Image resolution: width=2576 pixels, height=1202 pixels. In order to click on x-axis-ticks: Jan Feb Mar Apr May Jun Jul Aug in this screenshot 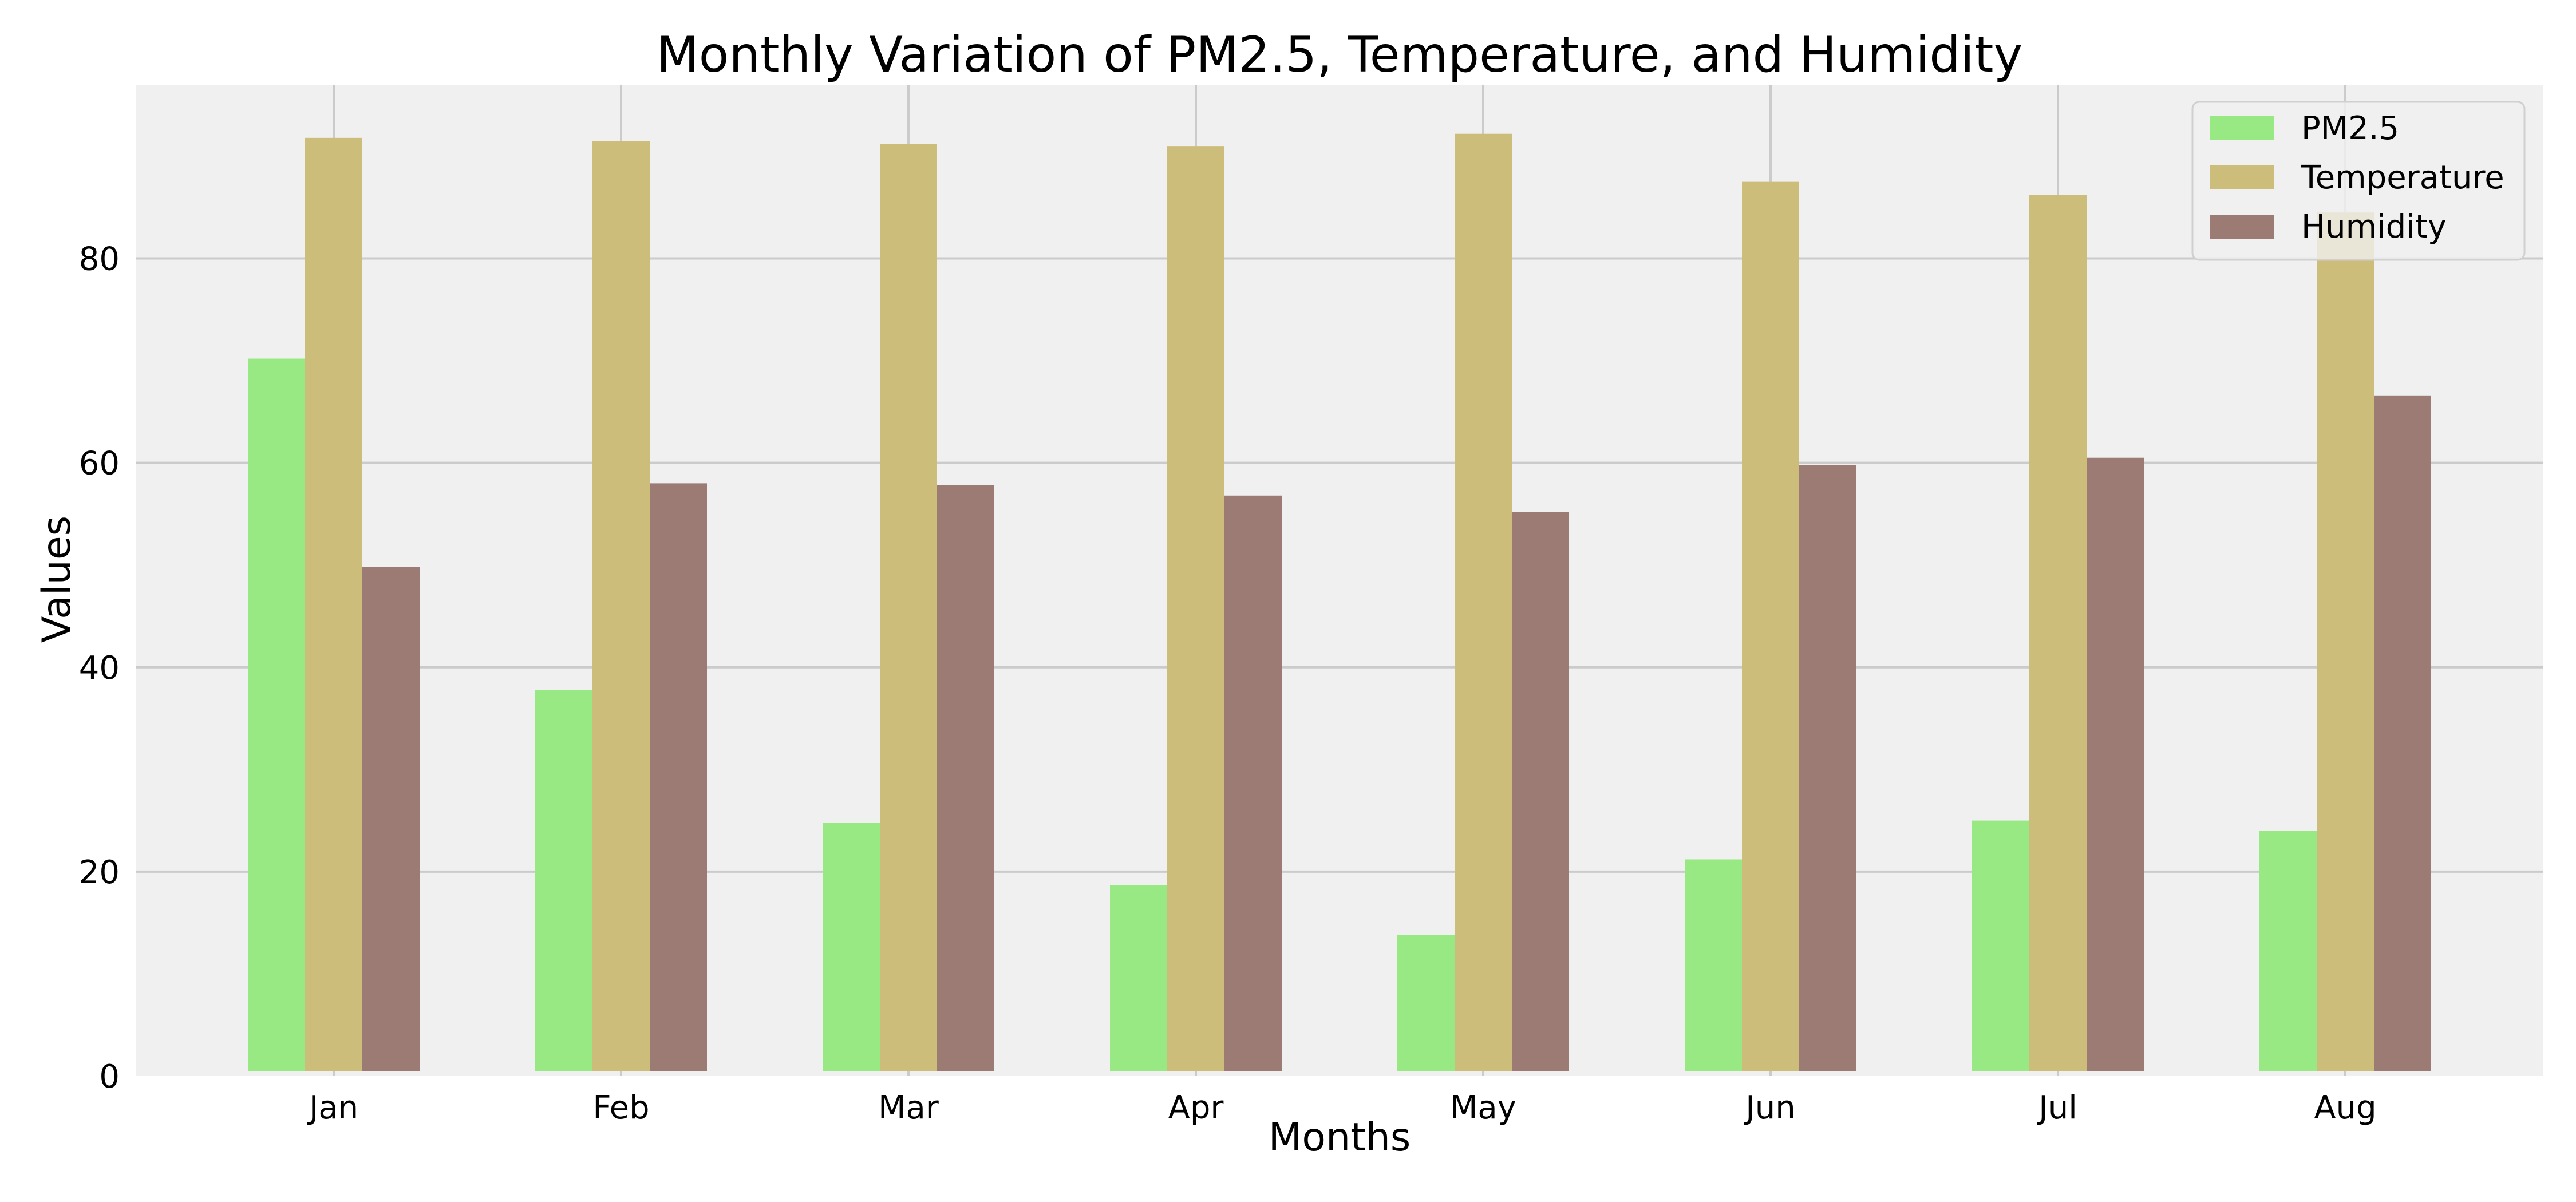, I will do `click(1342, 1108)`.